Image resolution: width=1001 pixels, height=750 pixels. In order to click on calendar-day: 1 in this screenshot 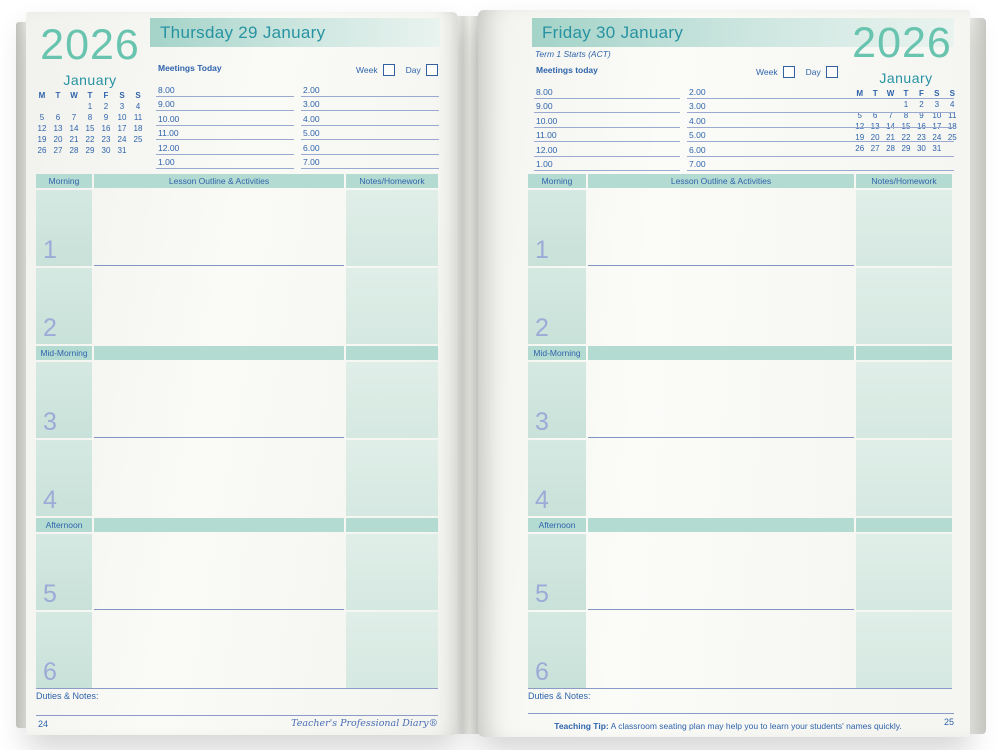, I will do `click(90, 106)`.